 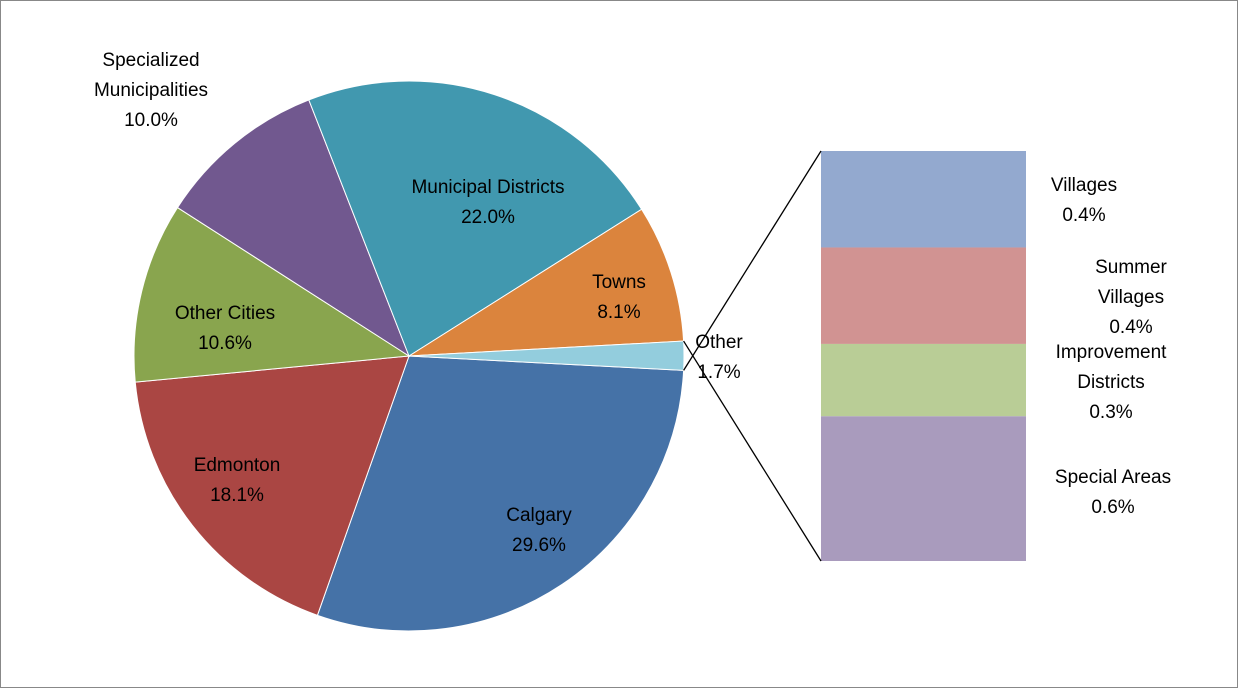 What do you see at coordinates (237, 495) in the screenshot?
I see `label-value: 18.1%` at bounding box center [237, 495].